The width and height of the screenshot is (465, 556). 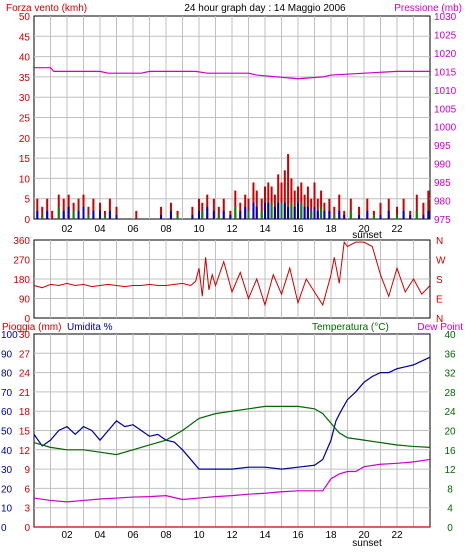 I want to click on rain-y-tick-label: 30, so click(x=25, y=335).